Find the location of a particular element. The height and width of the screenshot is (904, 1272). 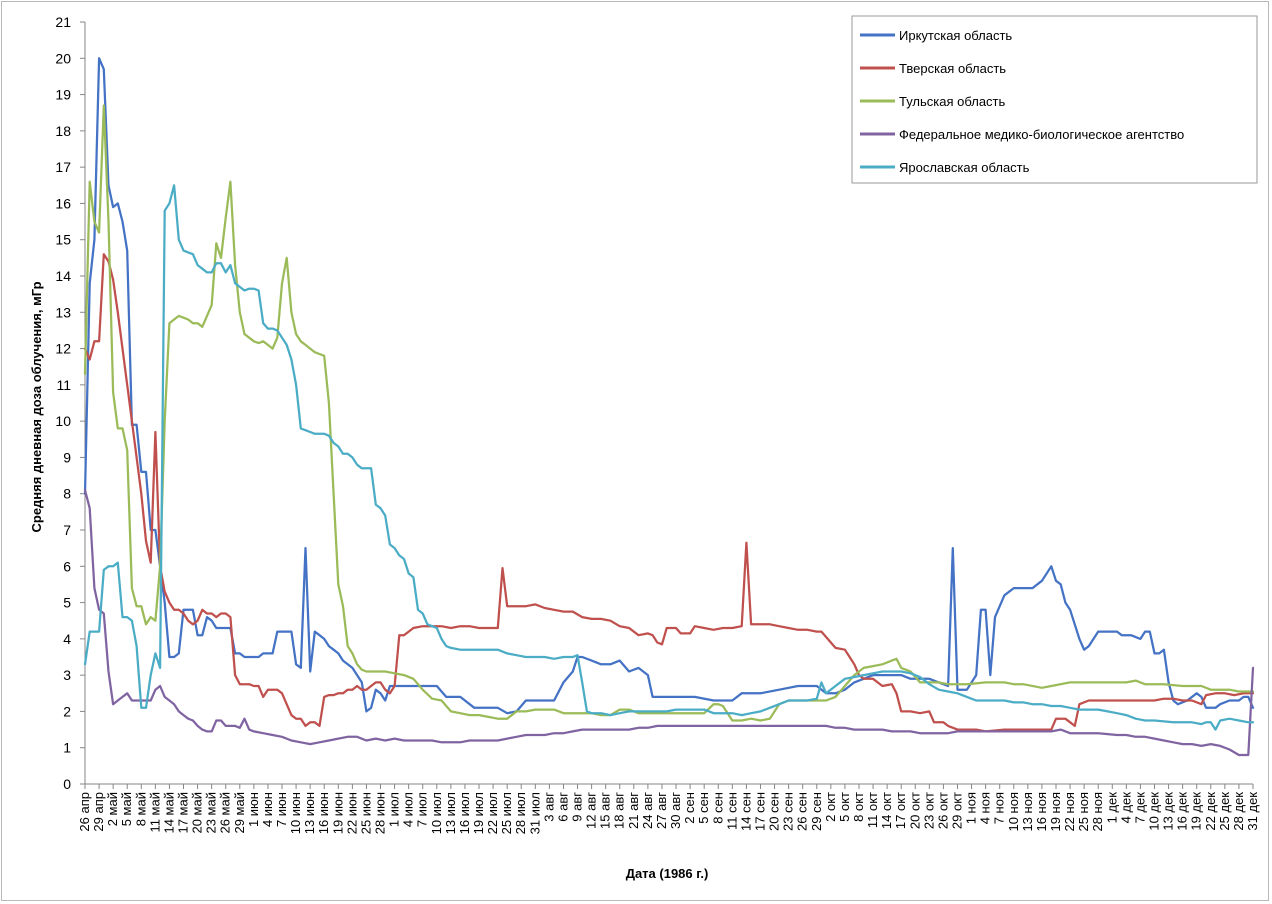

x-tick-label: 17 май is located at coordinates (183, 813).